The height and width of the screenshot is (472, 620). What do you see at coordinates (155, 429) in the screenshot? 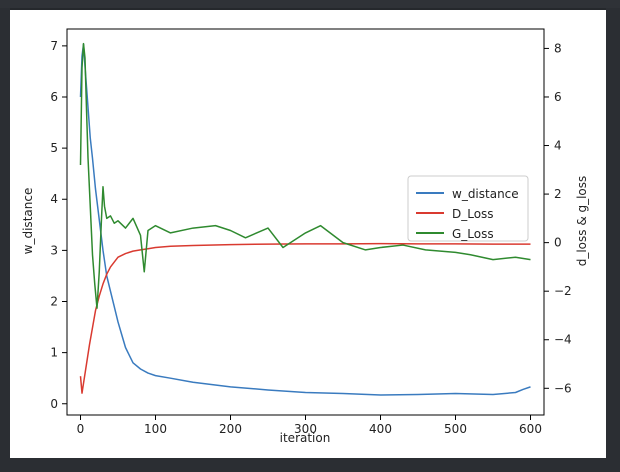
I see `x-tick-label: 100` at bounding box center [155, 429].